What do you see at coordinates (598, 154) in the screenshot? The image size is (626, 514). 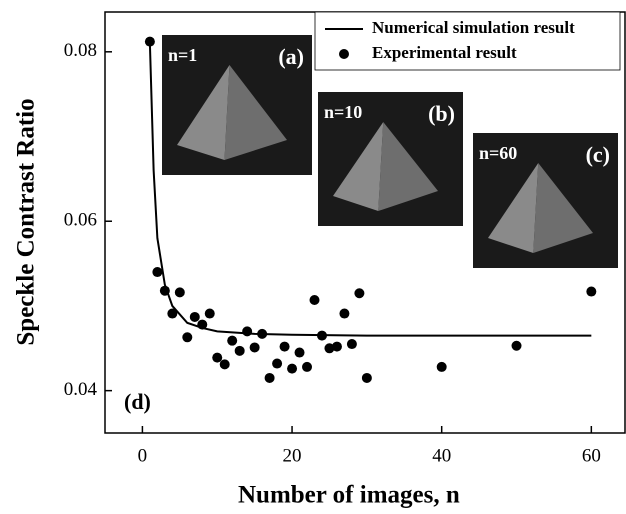 I see `inset-tag: (c)` at bounding box center [598, 154].